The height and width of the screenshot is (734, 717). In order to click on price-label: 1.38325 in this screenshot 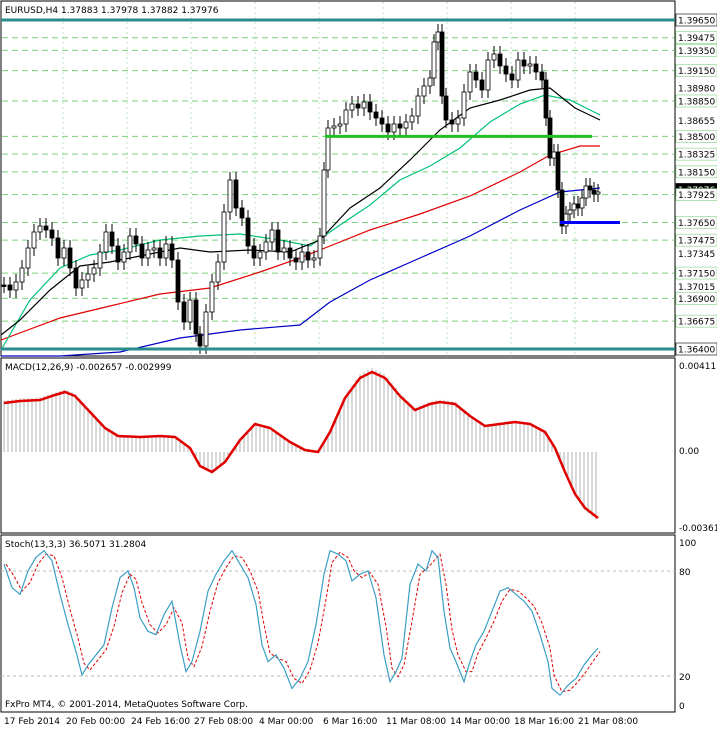, I will do `click(696, 156)`.